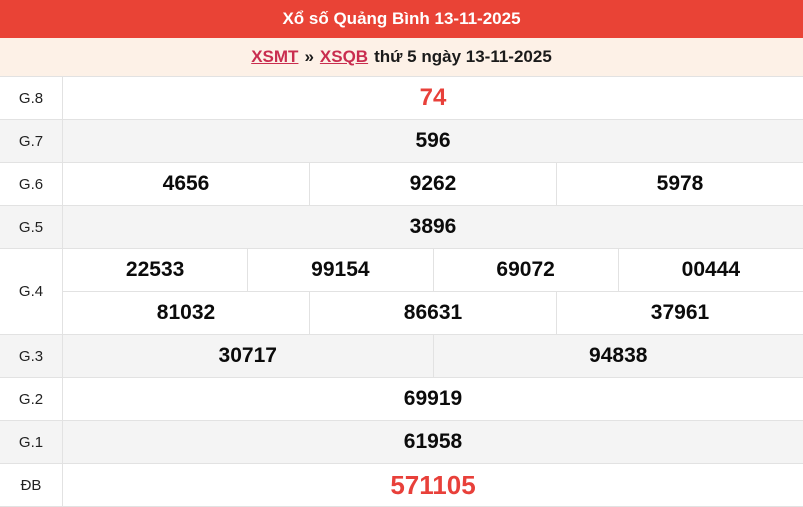 The image size is (803, 507). I want to click on prize-label: G.4, so click(31, 291).